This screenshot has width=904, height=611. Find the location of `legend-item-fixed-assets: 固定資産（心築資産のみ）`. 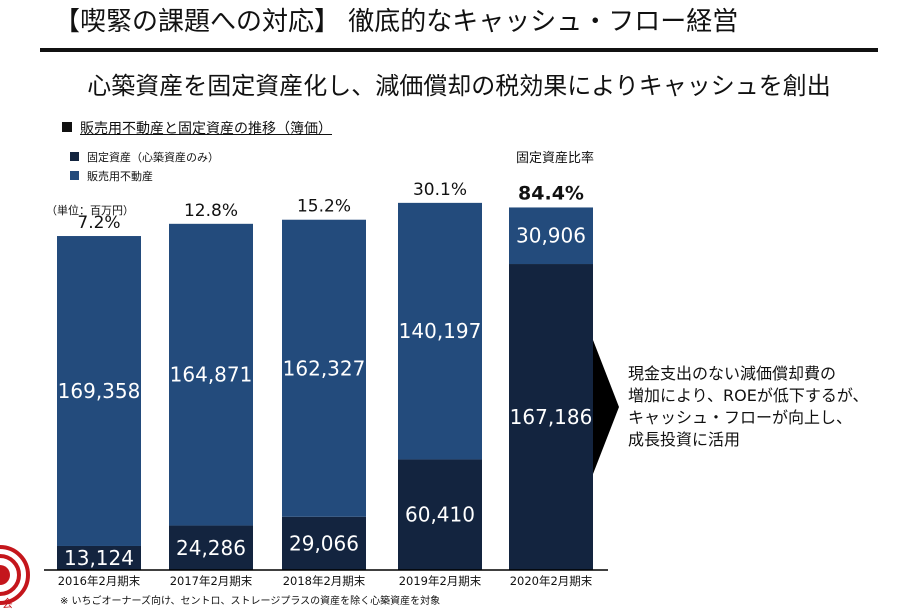

legend-item-fixed-assets: 固定資産（心築資産のみ） is located at coordinates (144, 157).